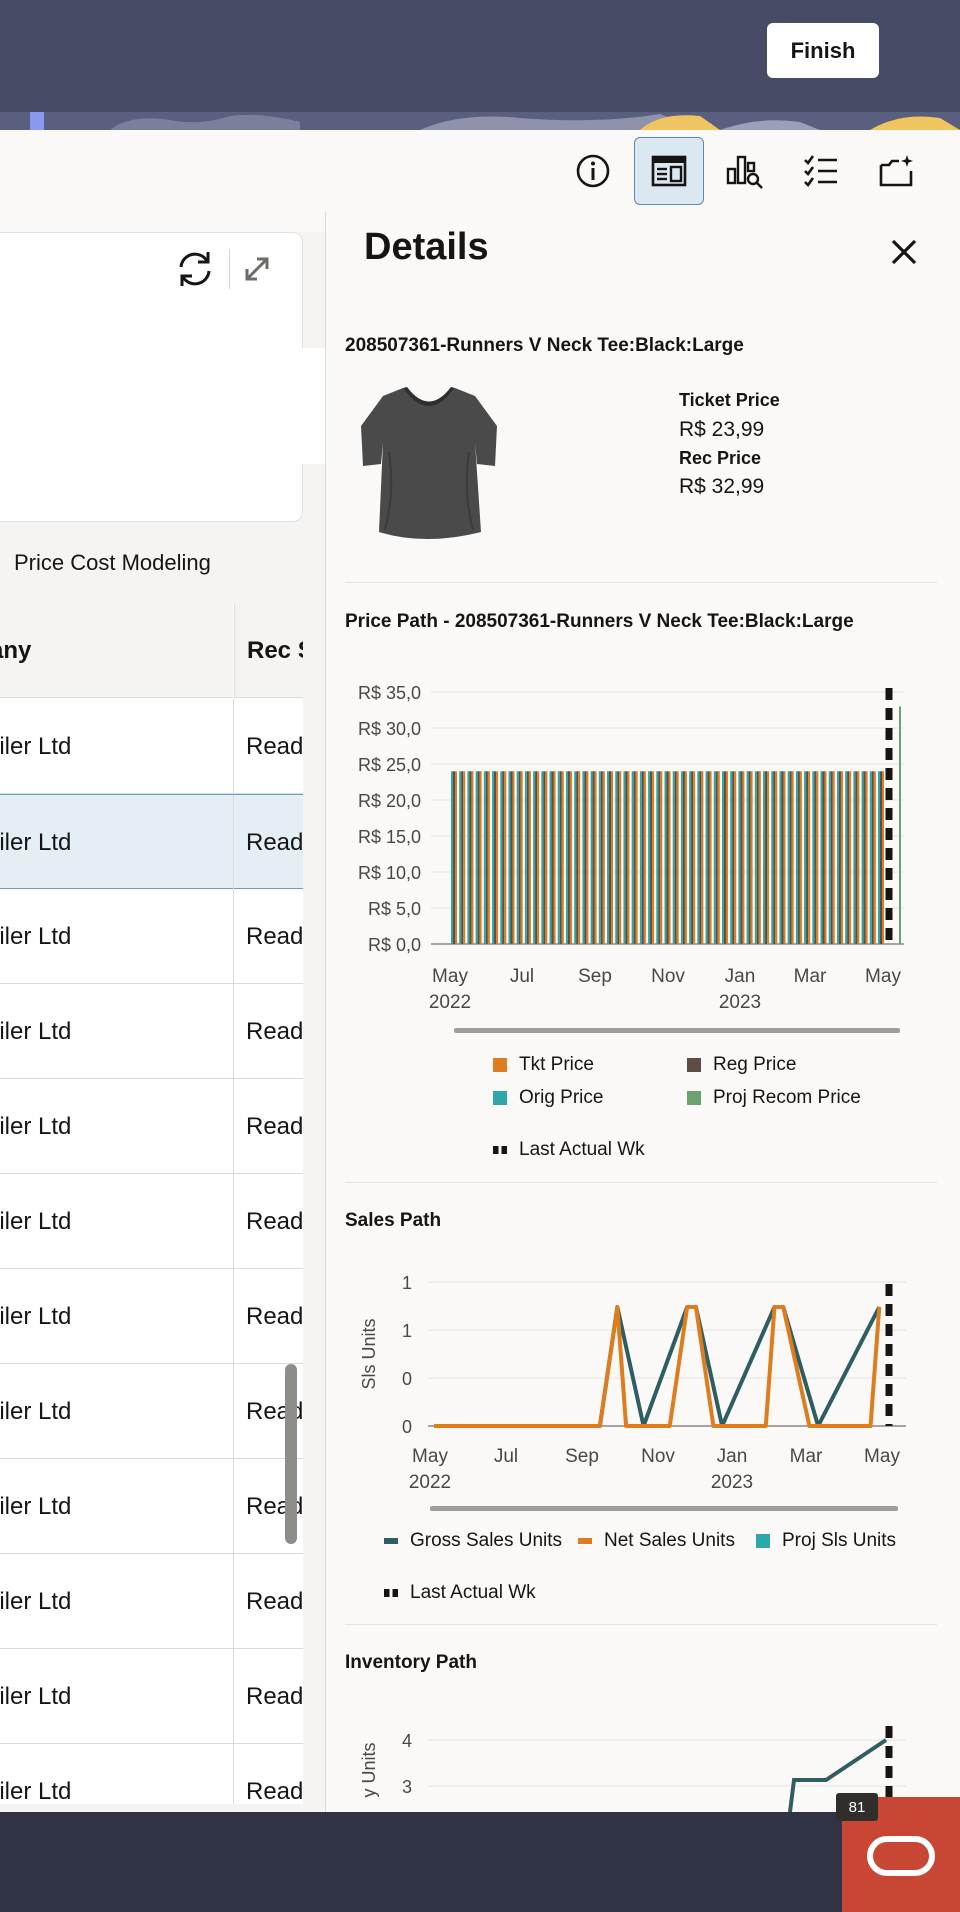 The width and height of the screenshot is (960, 1912). I want to click on y-tick-label: 0, so click(407, 1427).